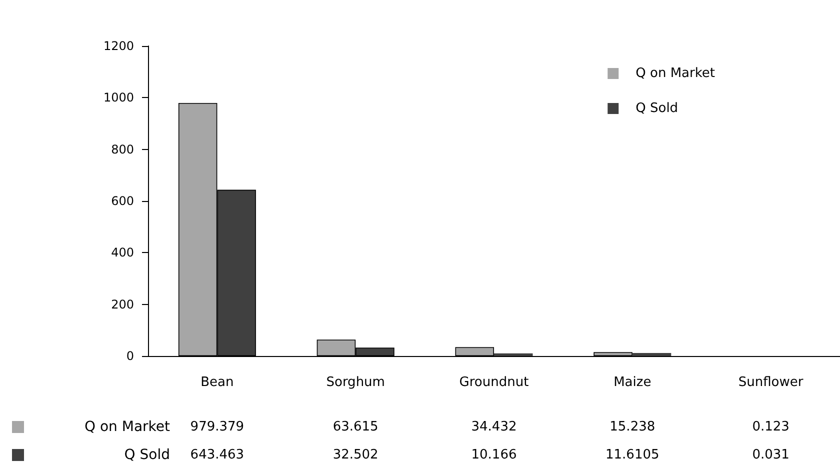 This screenshot has width=840, height=463. Describe the element at coordinates (657, 108) in the screenshot. I see `legend-label: Q Sold` at that location.